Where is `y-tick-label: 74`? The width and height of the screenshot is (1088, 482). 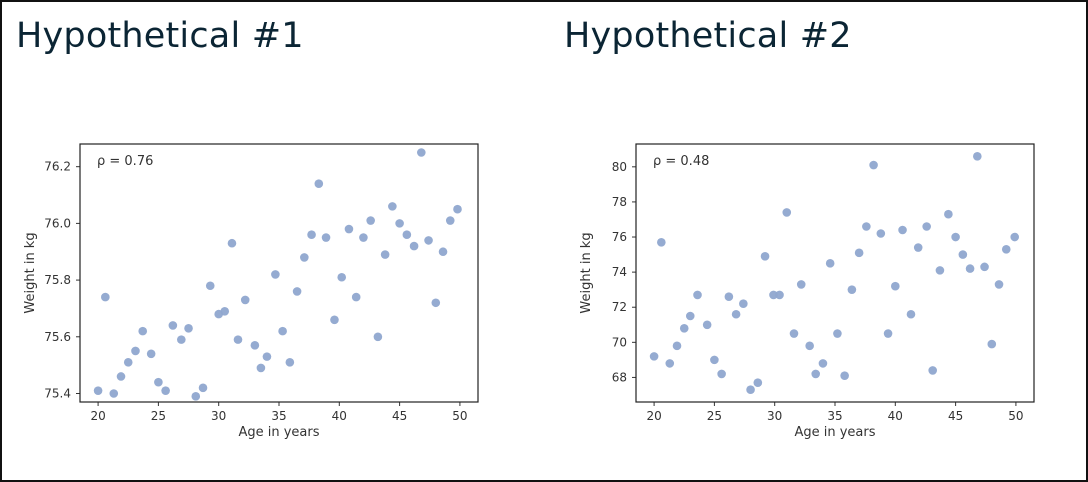
y-tick-label: 74 is located at coordinates (619, 272).